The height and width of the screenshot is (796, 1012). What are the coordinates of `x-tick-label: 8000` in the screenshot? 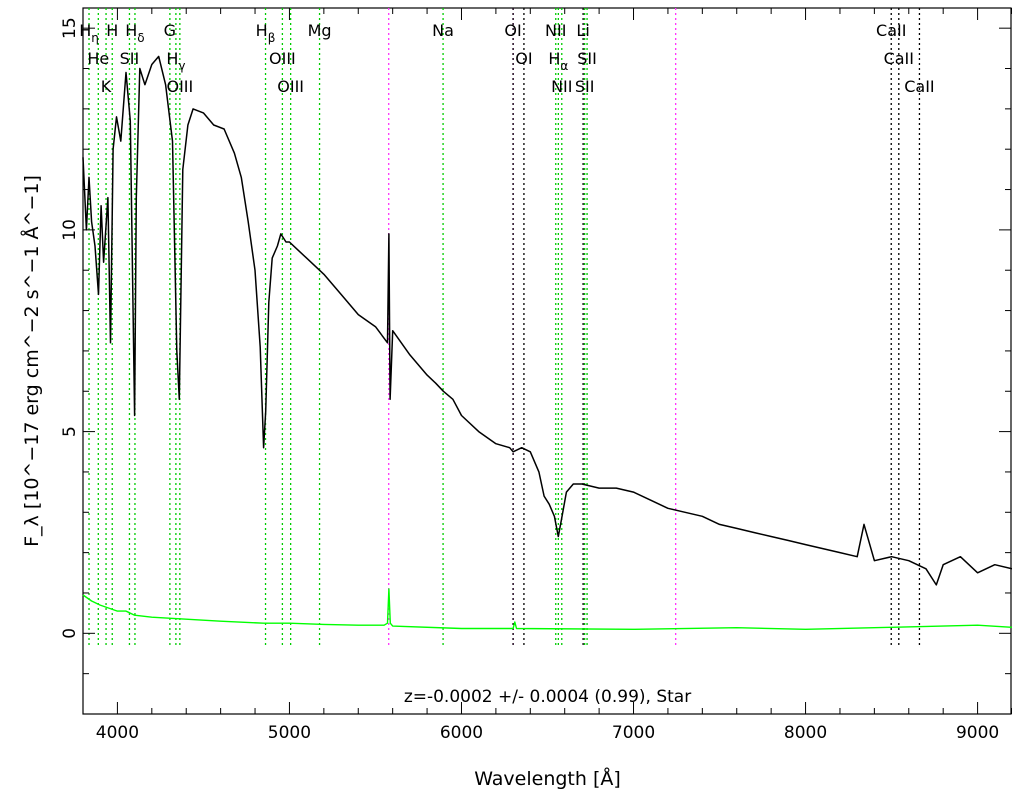 It's located at (805, 733).